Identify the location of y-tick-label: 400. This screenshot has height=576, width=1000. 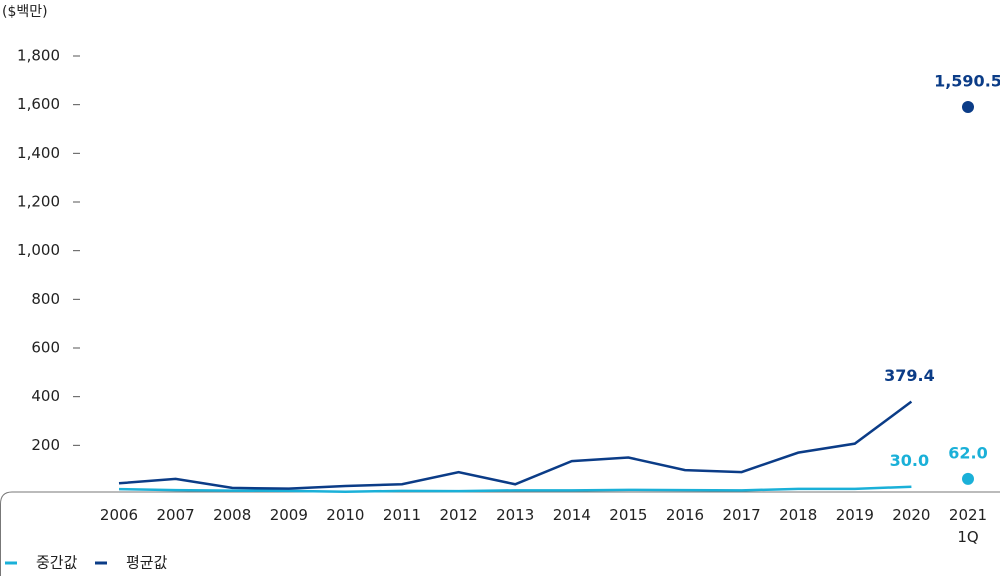
(45, 396).